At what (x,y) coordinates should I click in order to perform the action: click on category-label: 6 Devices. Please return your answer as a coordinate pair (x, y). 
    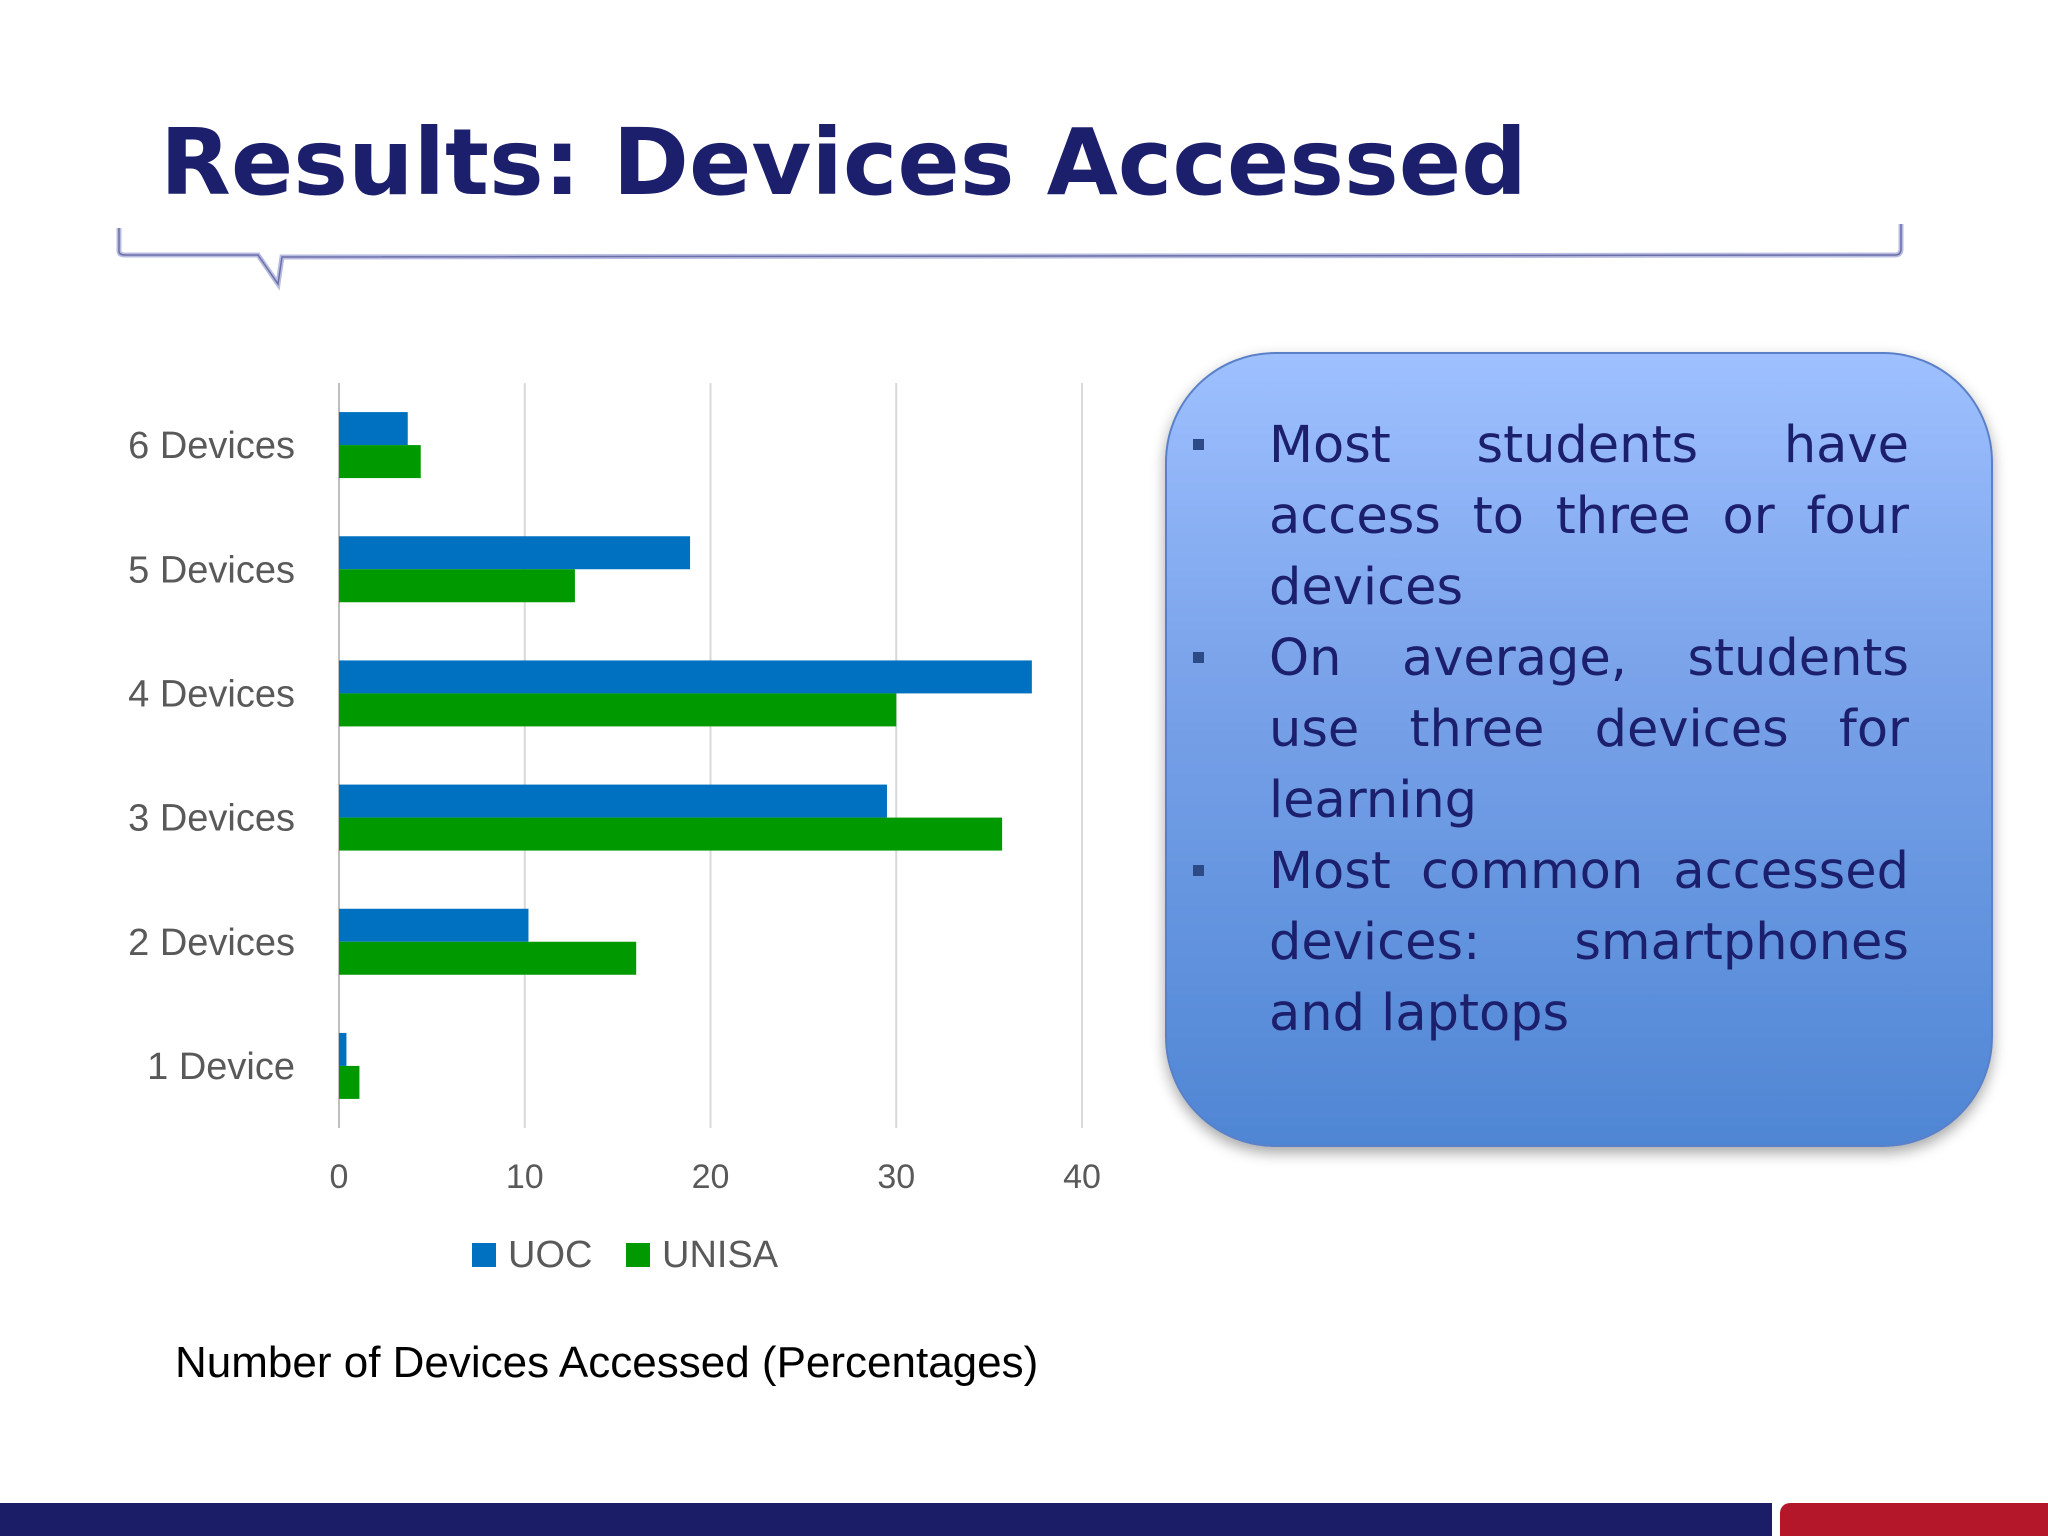
    Looking at the image, I should click on (211, 446).